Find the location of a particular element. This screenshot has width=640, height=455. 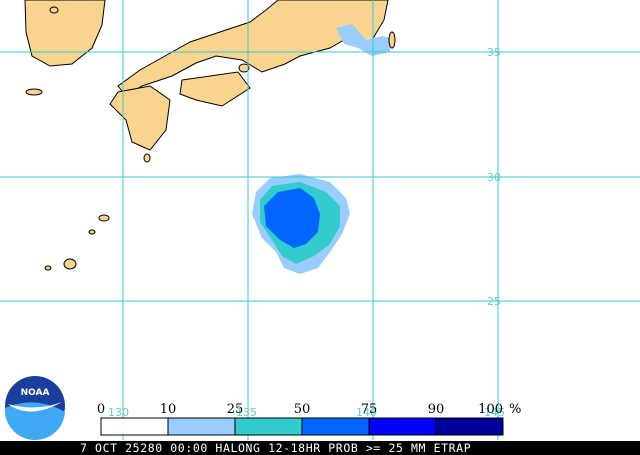

legend-label: 90 is located at coordinates (436, 409).